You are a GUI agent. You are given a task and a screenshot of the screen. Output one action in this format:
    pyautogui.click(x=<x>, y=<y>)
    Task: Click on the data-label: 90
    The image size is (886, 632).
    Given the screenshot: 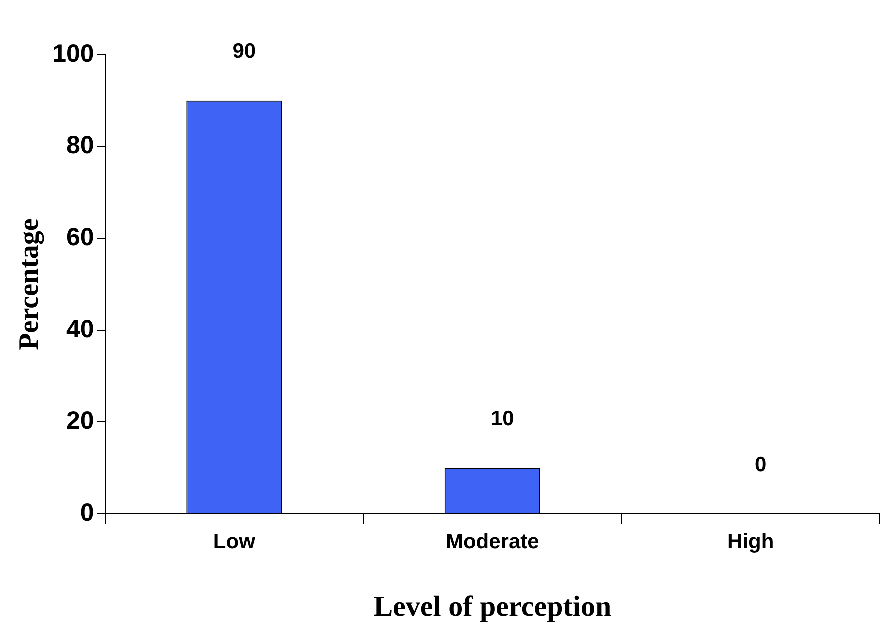 What is the action you would take?
    pyautogui.click(x=244, y=52)
    